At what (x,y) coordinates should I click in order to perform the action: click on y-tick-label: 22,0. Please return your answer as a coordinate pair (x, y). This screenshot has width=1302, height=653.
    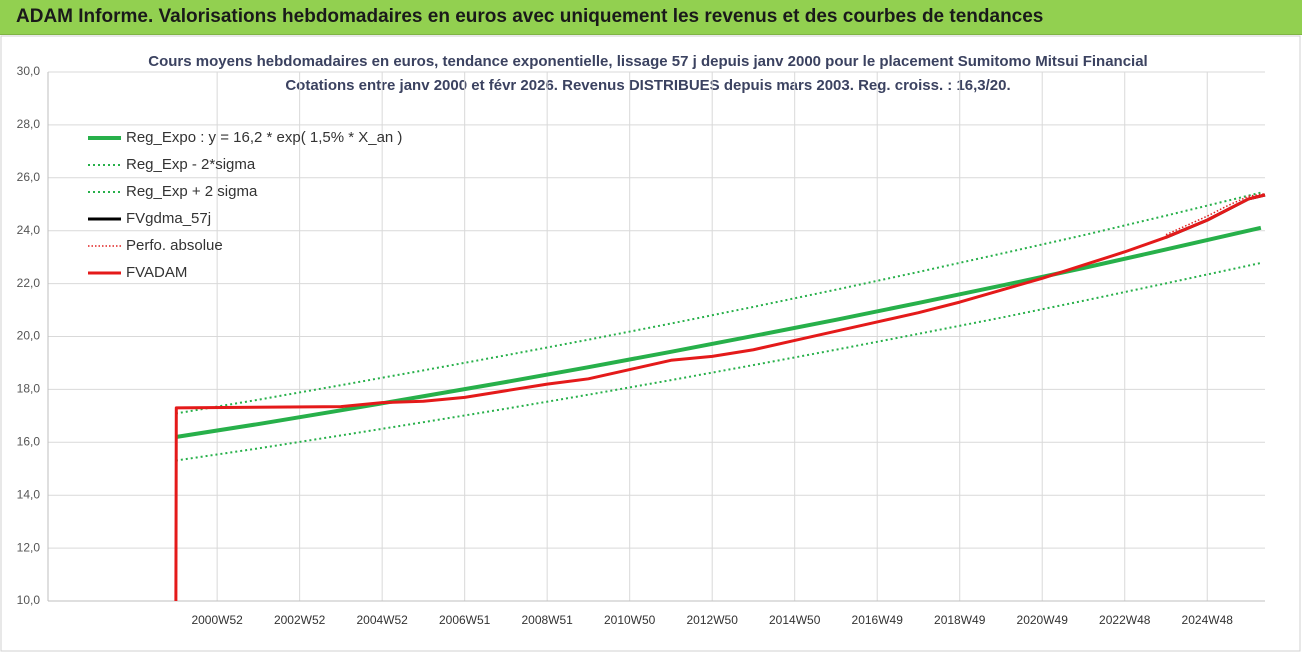
    Looking at the image, I should click on (29, 283).